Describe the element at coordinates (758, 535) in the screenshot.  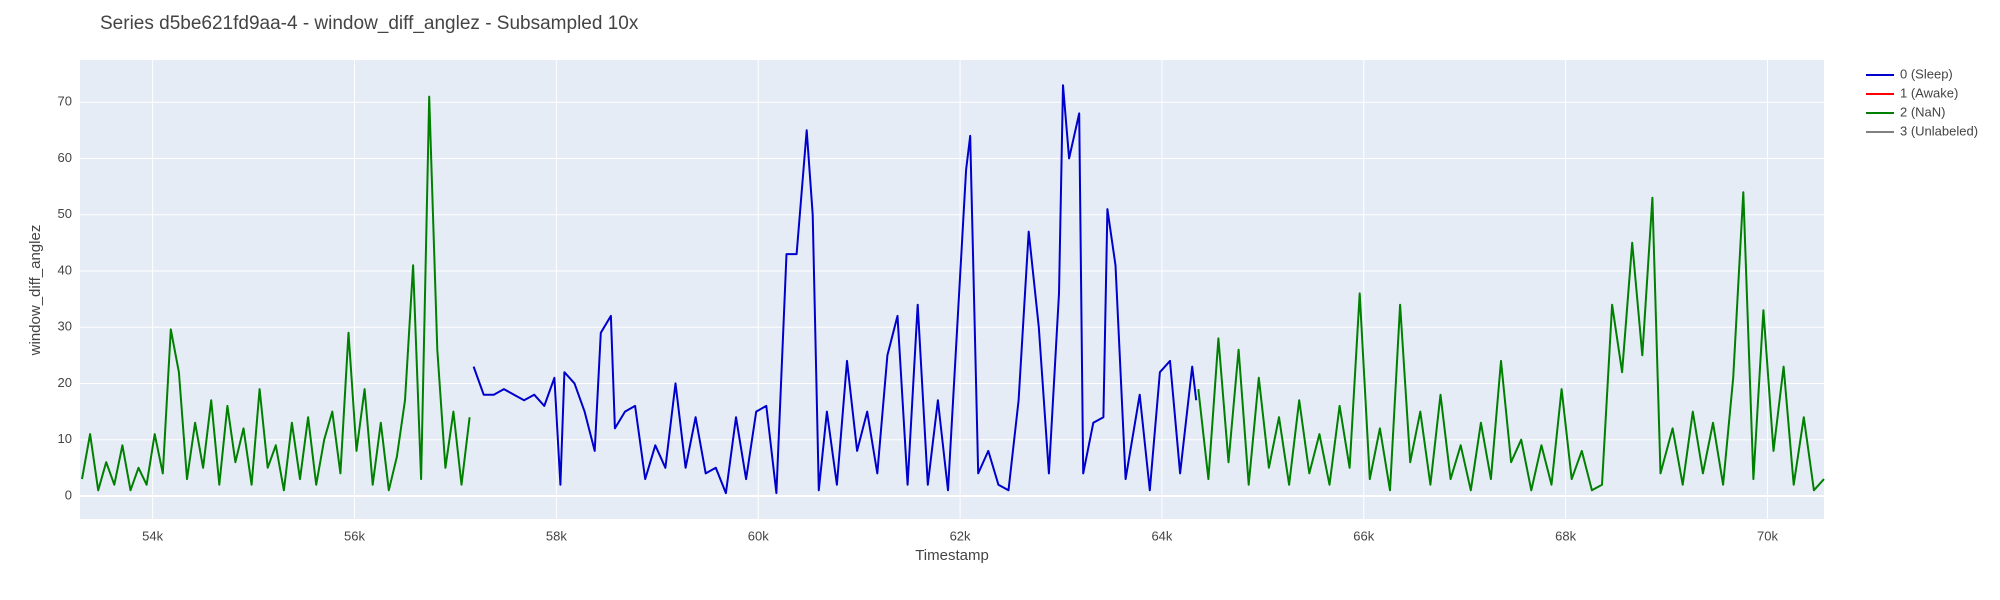
I see `x-tick-label: 60k` at that location.